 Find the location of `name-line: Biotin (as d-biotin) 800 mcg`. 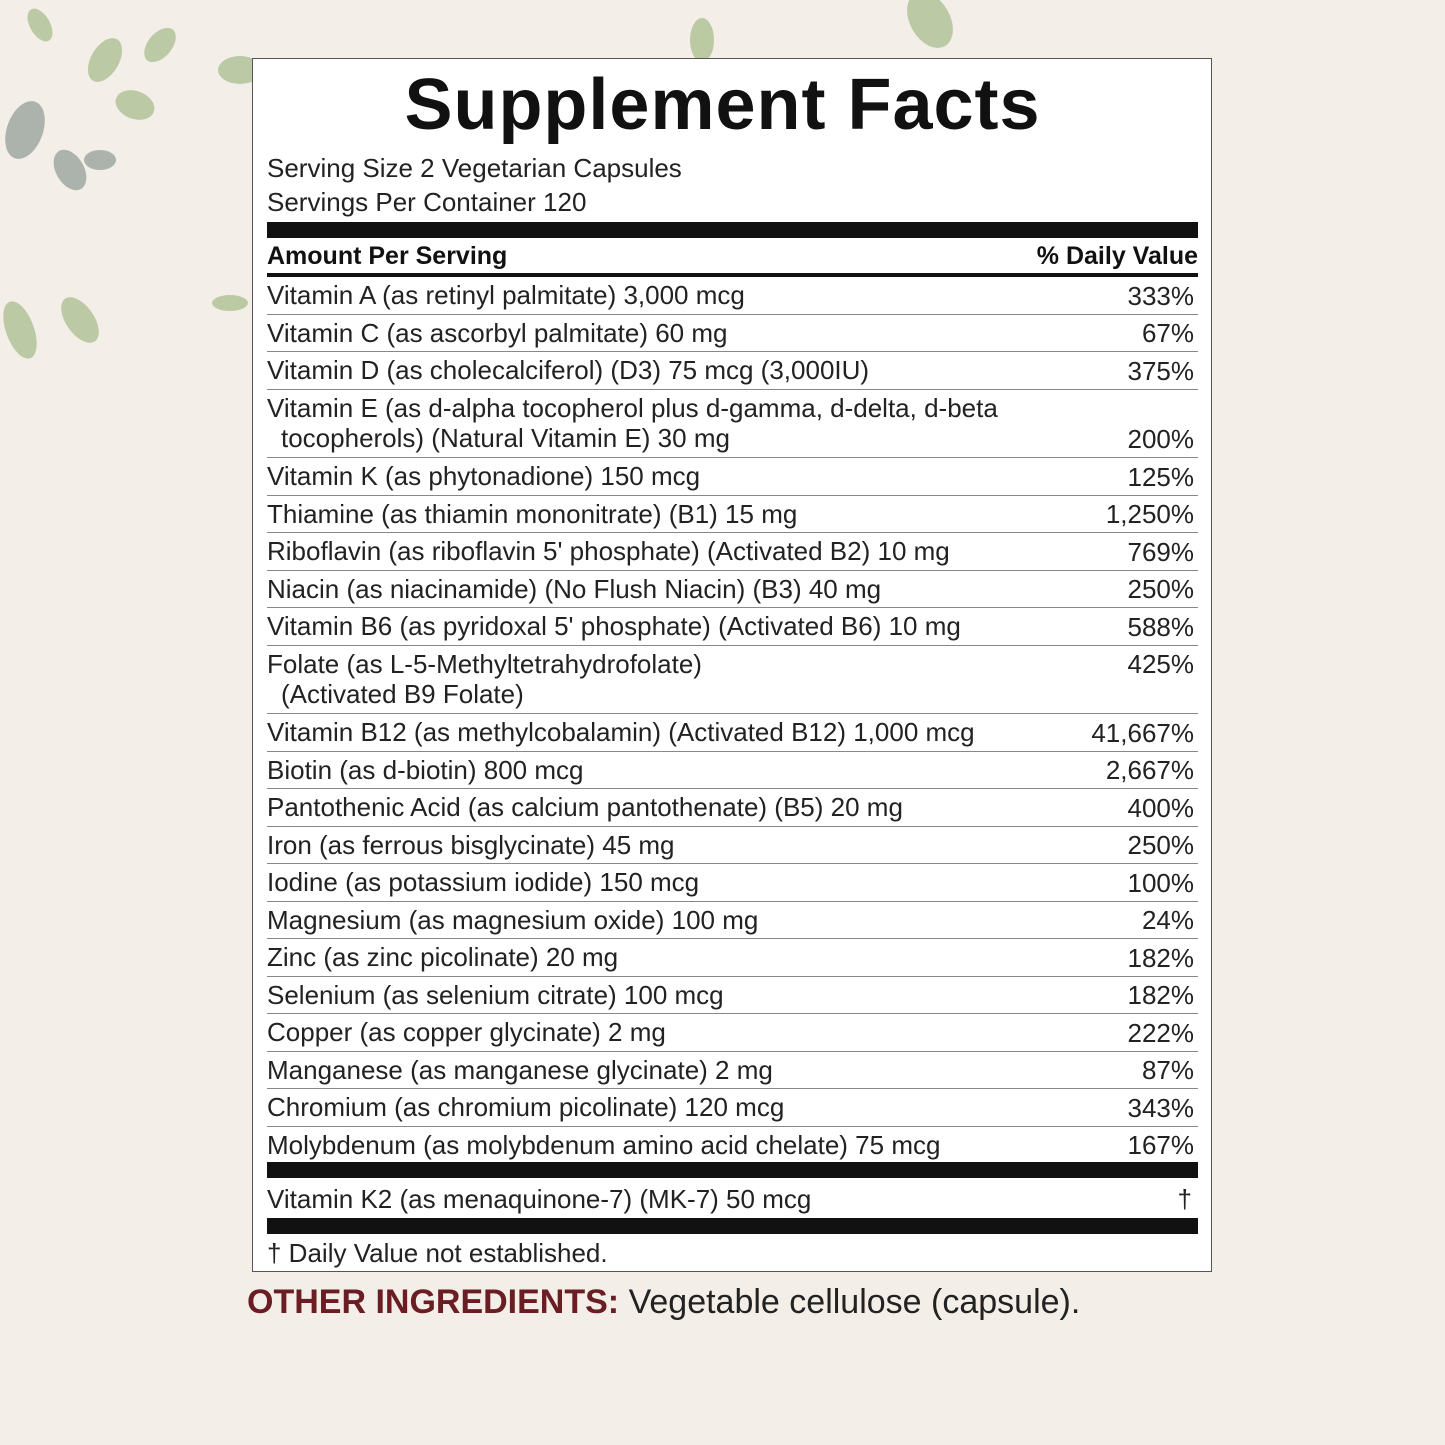

name-line: Biotin (as d-biotin) 800 mcg is located at coordinates (425, 769).